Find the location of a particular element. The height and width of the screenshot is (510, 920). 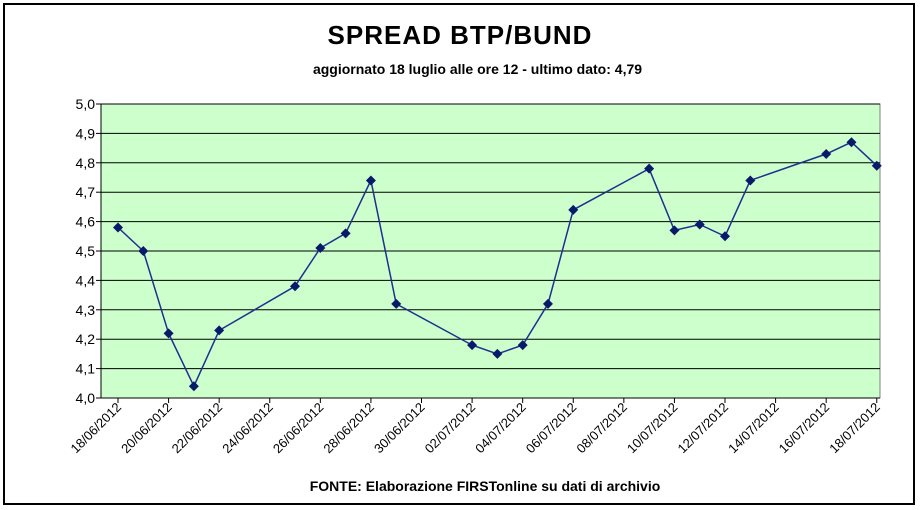

x-tick-label: 06/07/2012 is located at coordinates (551, 428).